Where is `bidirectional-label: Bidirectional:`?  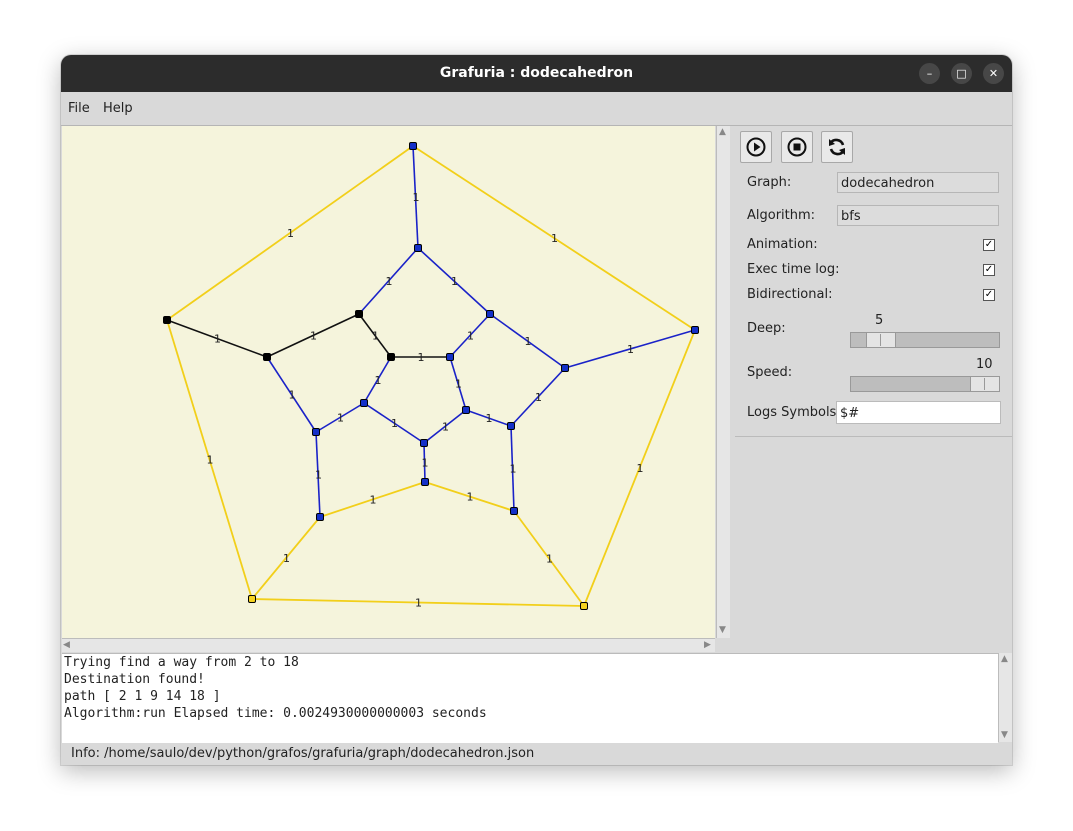 bidirectional-label: Bidirectional: is located at coordinates (790, 294).